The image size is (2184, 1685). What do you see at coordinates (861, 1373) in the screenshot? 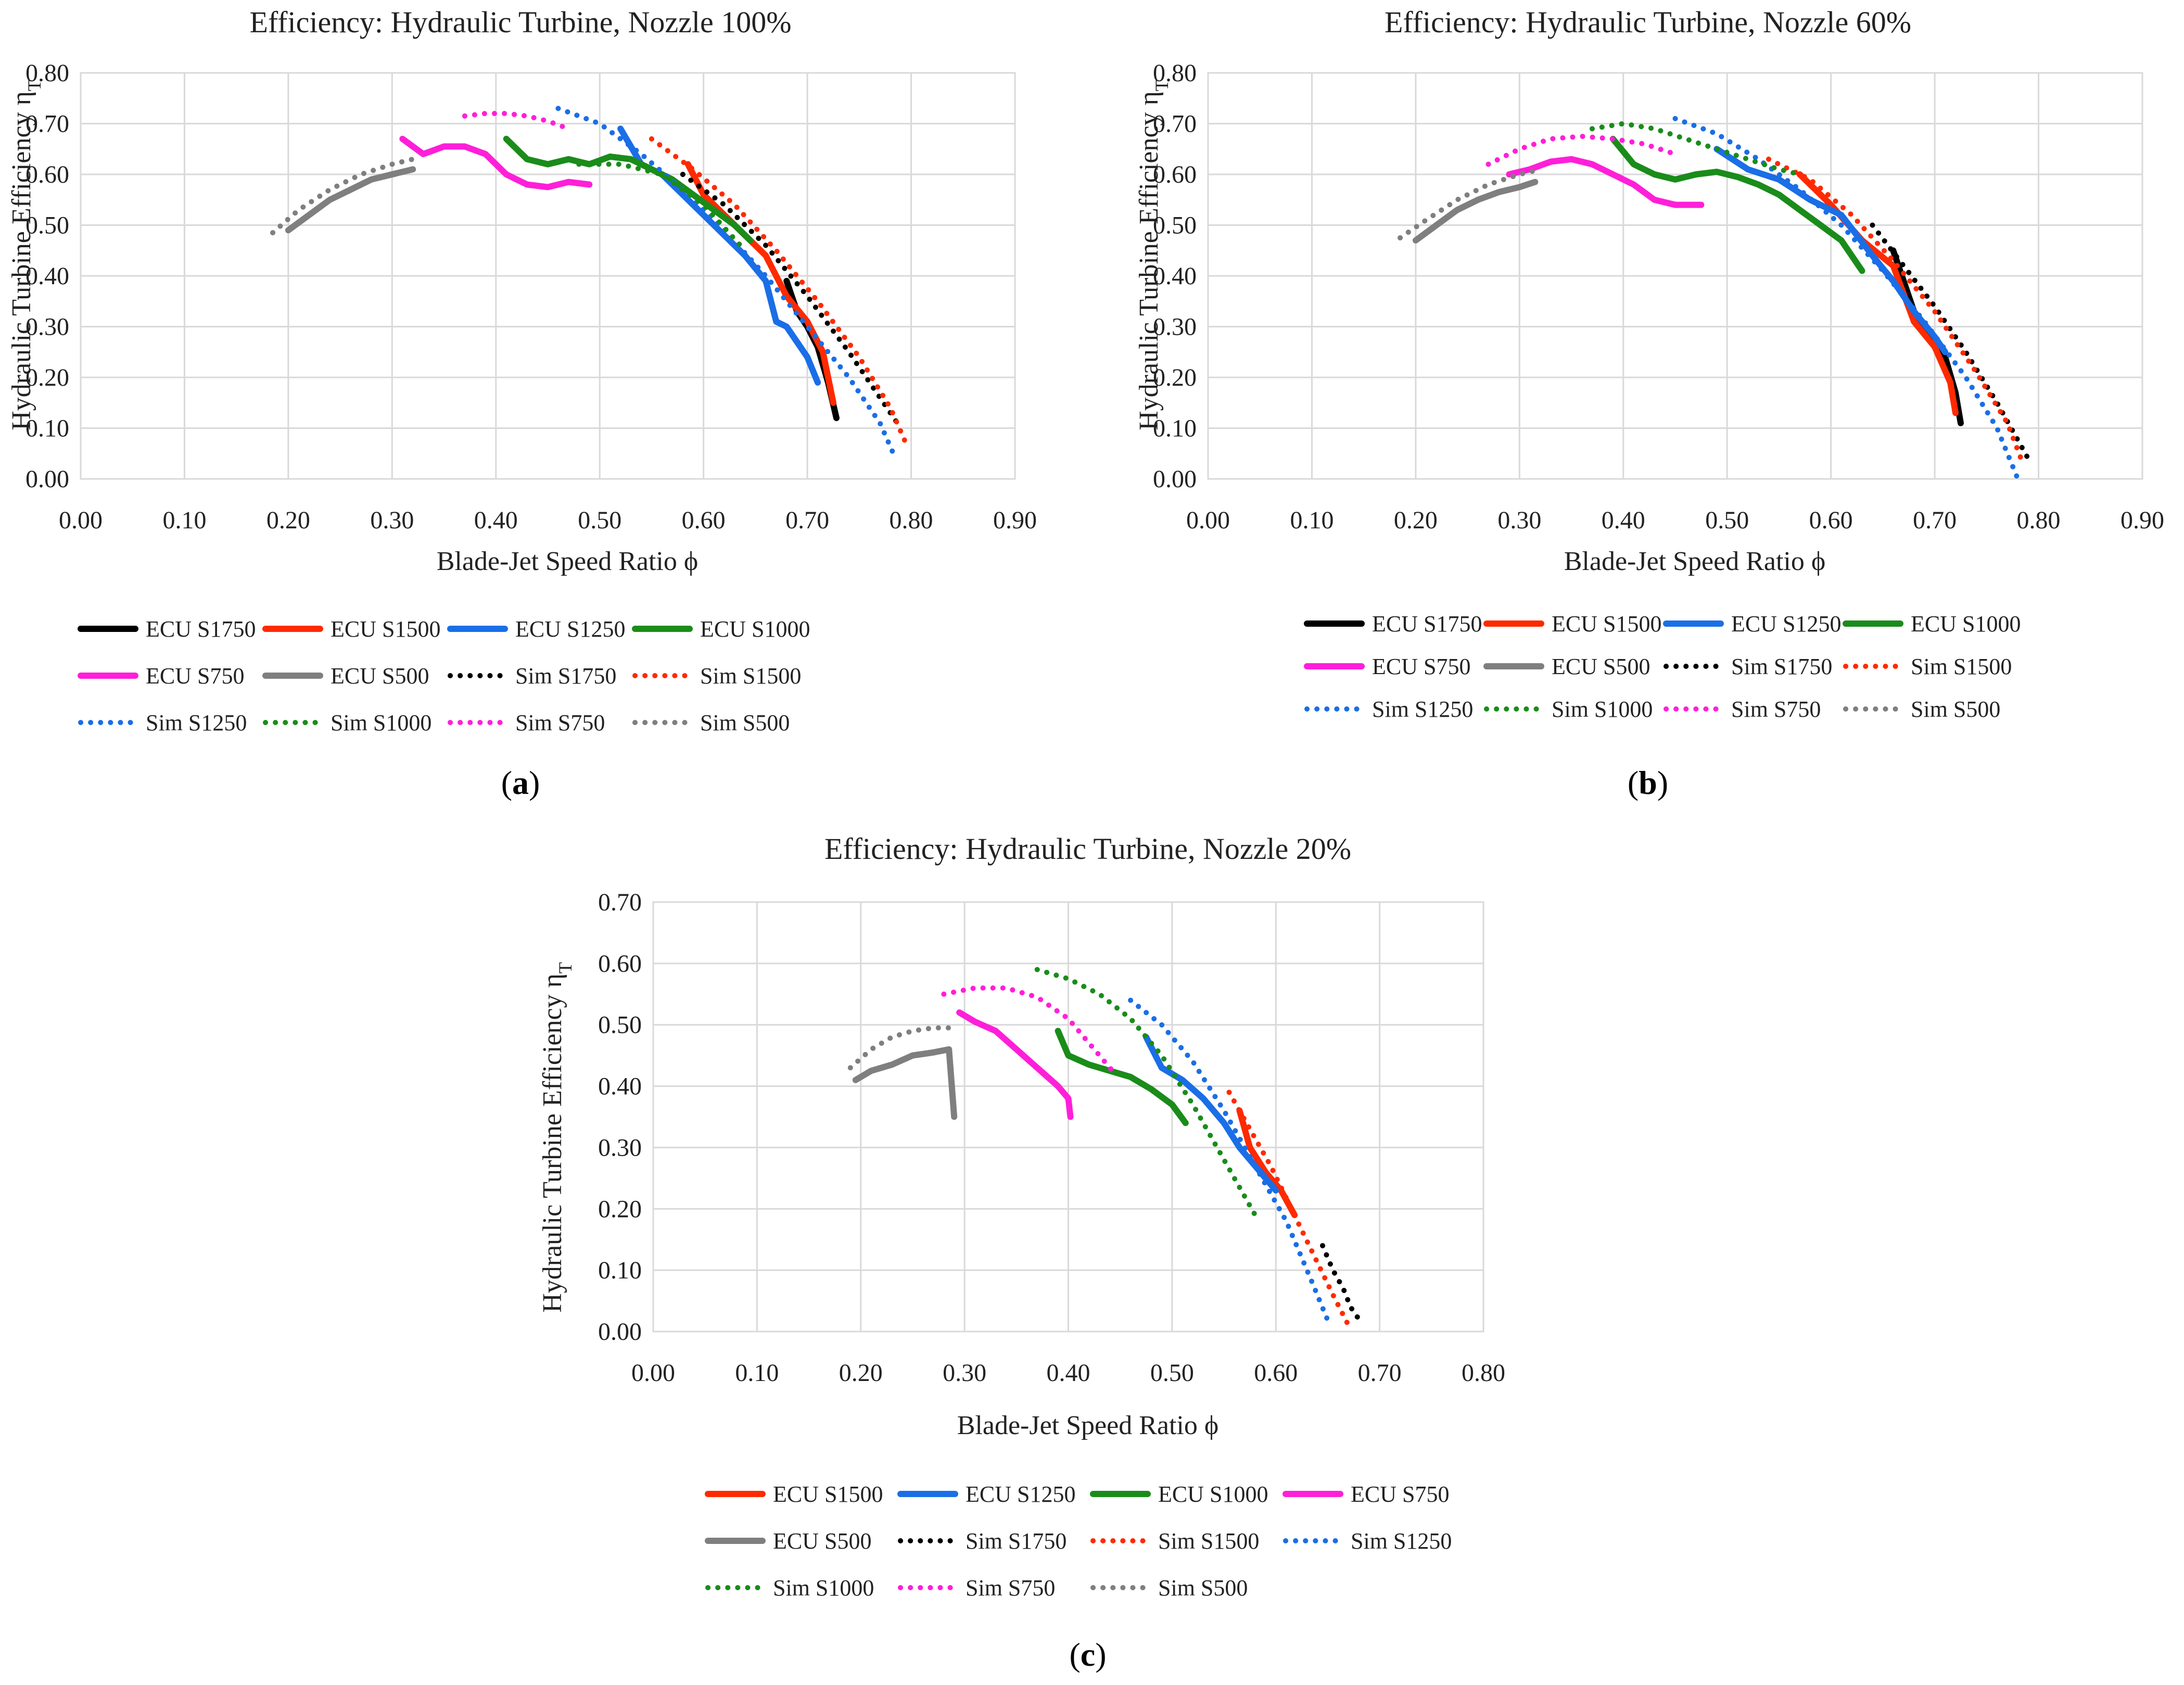
I see `x-tick-label: 0.20` at bounding box center [861, 1373].